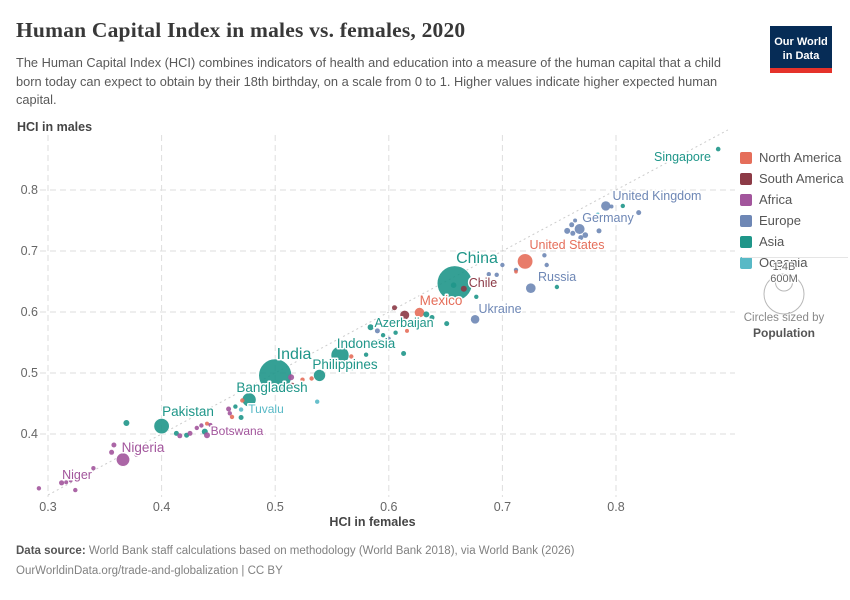 The image size is (850, 600). Describe the element at coordinates (161, 426) in the screenshot. I see `data-point-pakistan` at that location.